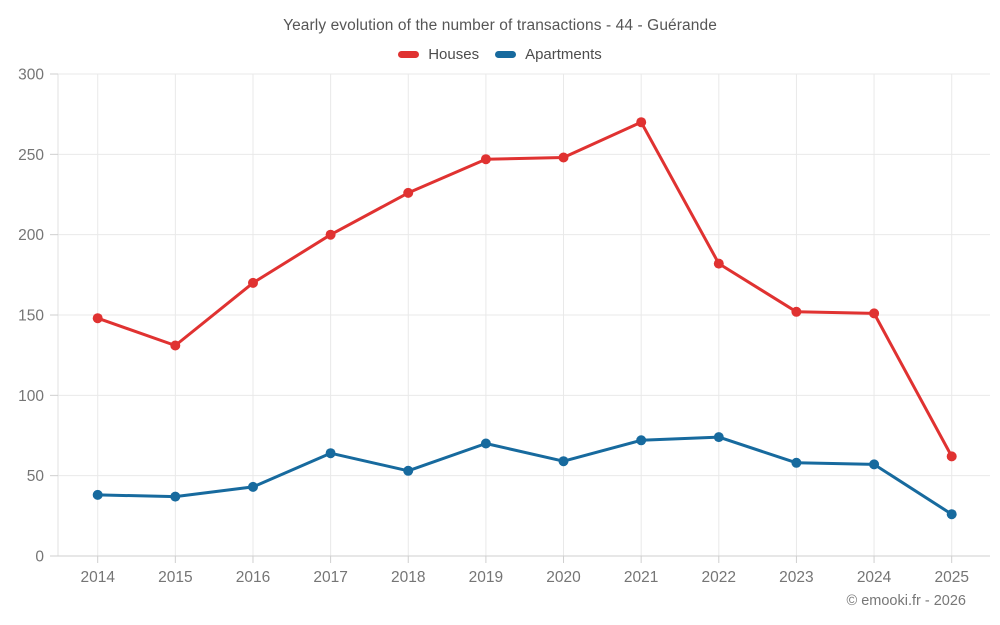  Describe the element at coordinates (563, 577) in the screenshot. I see `x-axis-label: 2020` at that location.